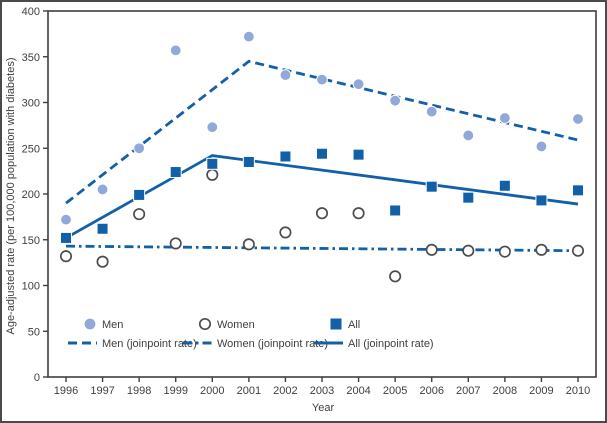 This screenshot has width=607, height=423. What do you see at coordinates (354, 325) in the screenshot?
I see `legend-label: All` at bounding box center [354, 325].